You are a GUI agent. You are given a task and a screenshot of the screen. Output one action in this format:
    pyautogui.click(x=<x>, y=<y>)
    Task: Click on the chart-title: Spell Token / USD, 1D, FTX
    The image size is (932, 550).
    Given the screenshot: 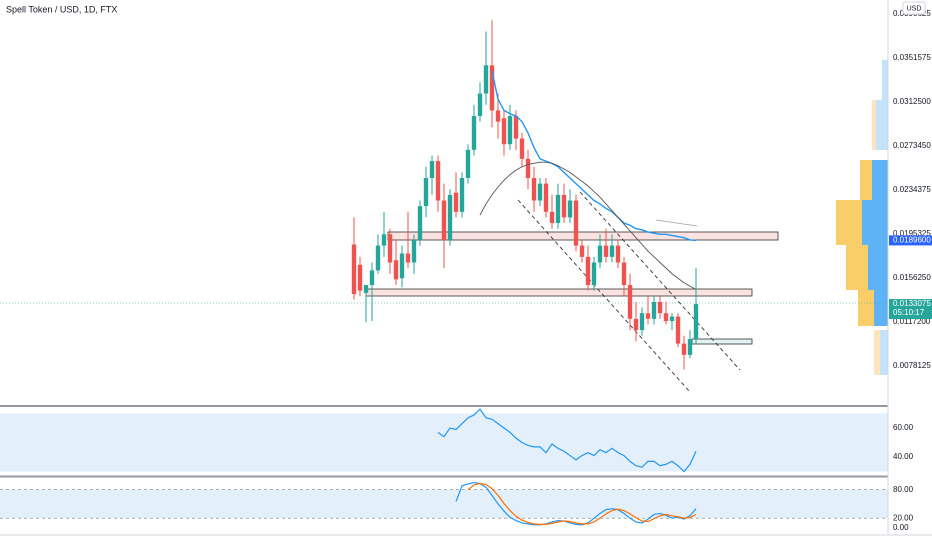 What is the action you would take?
    pyautogui.click(x=61, y=9)
    